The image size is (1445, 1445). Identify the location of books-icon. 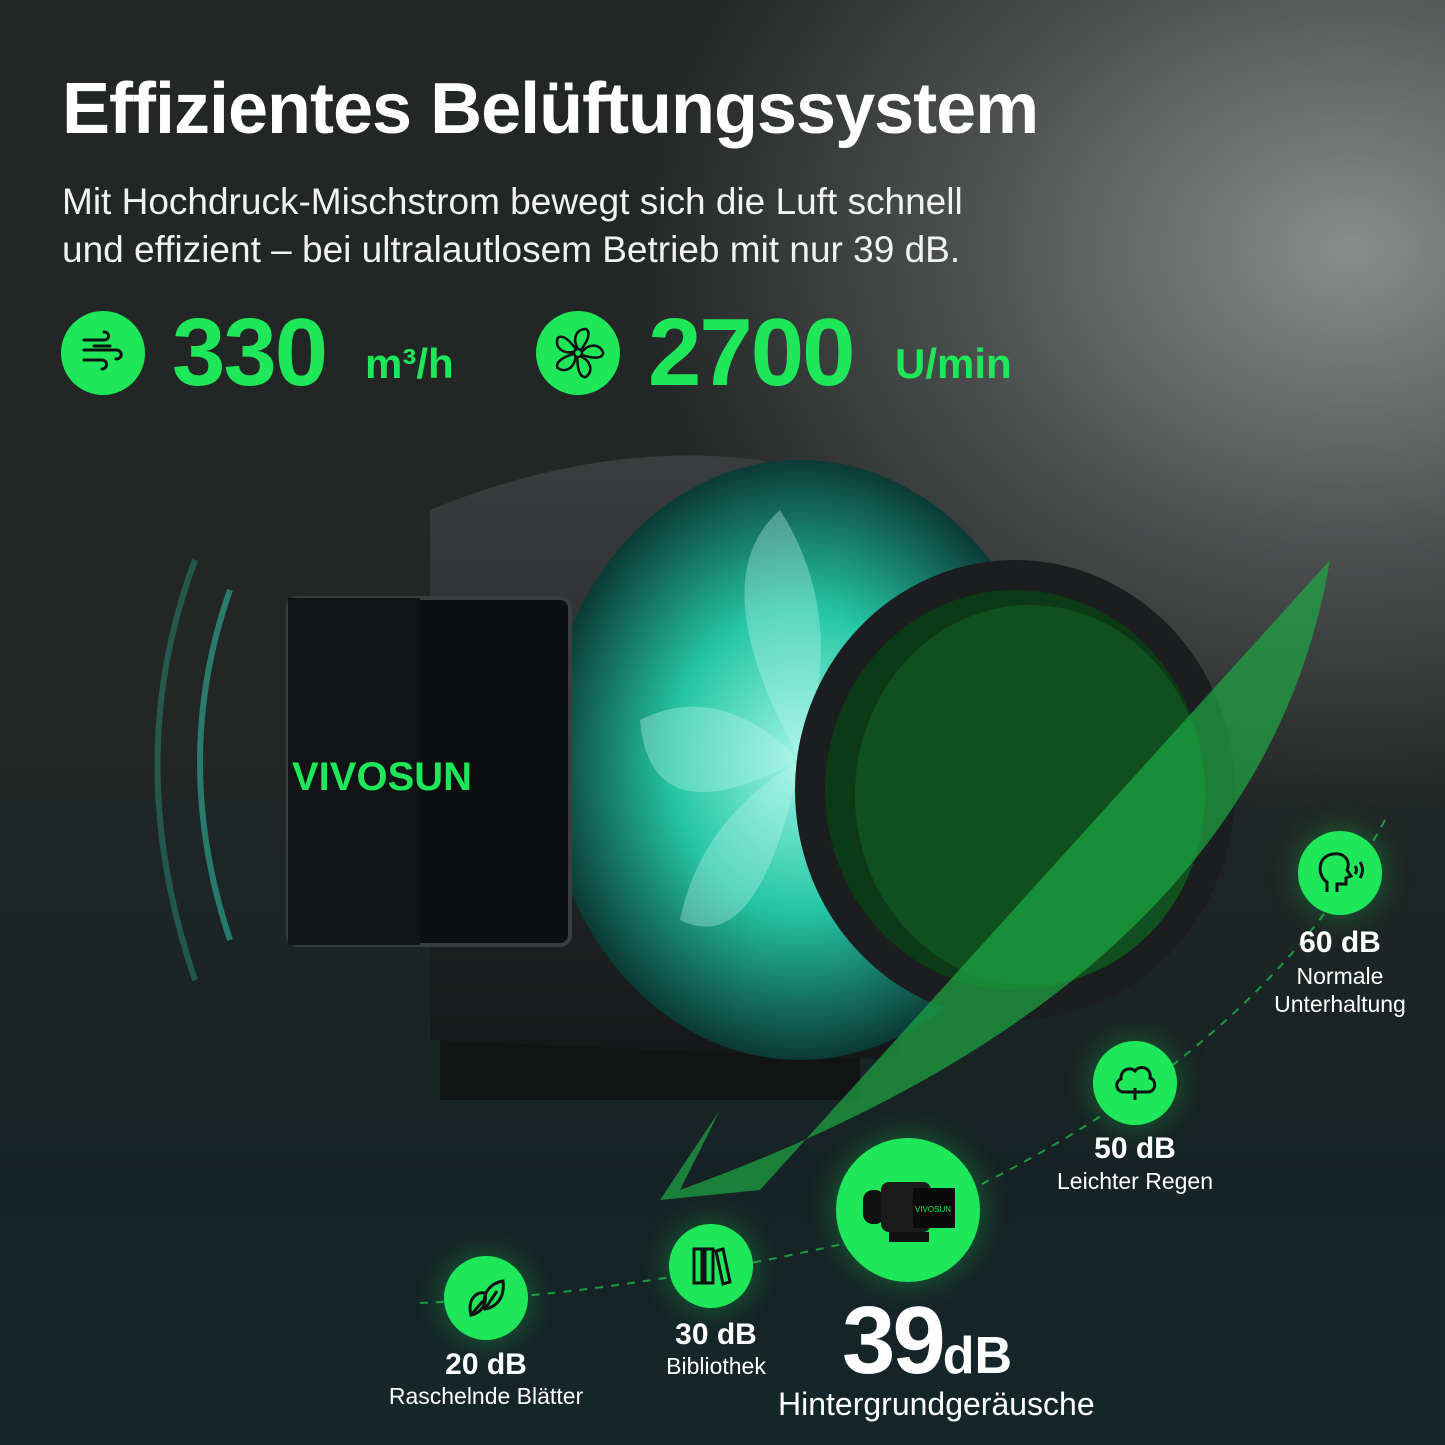
(711, 1266).